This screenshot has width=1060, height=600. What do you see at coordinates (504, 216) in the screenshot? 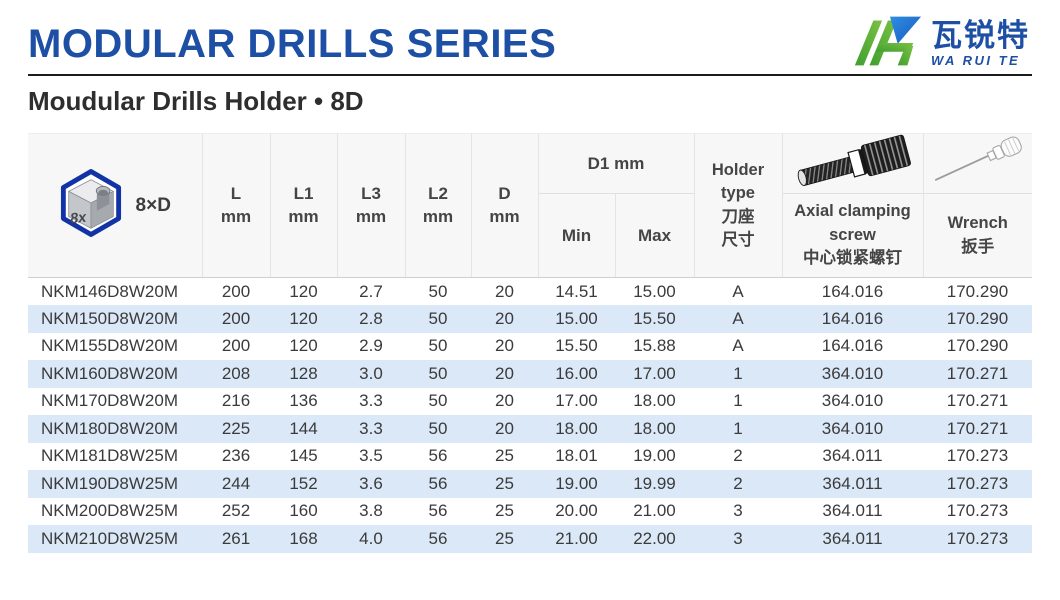
I see `col-d-unit: mm` at bounding box center [504, 216].